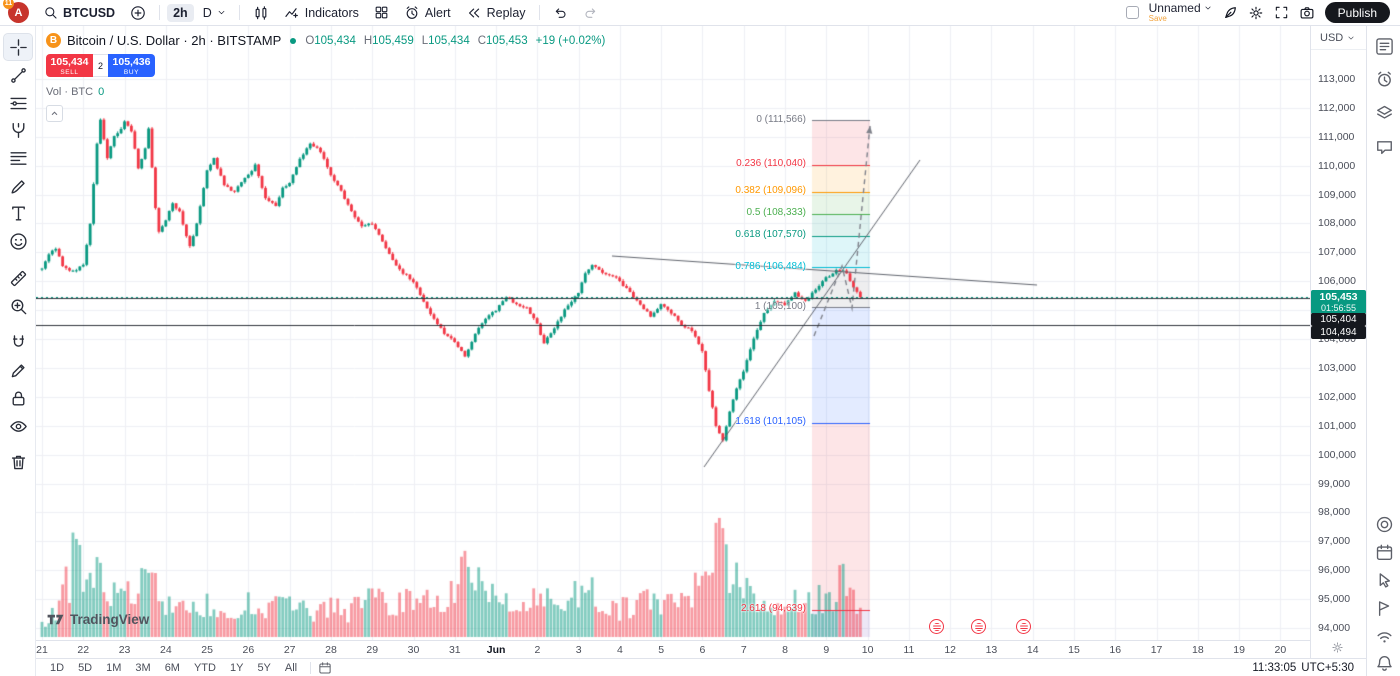  I want to click on quill-icon, so click(1230, 13).